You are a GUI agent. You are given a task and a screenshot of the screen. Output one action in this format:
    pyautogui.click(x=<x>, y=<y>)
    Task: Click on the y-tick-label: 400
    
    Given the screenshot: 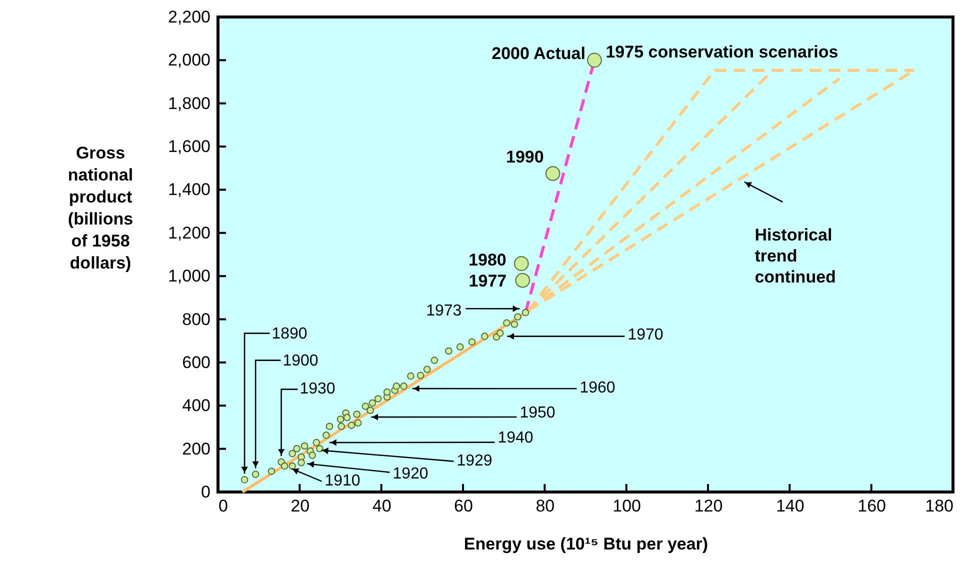 What is the action you would take?
    pyautogui.click(x=196, y=406)
    